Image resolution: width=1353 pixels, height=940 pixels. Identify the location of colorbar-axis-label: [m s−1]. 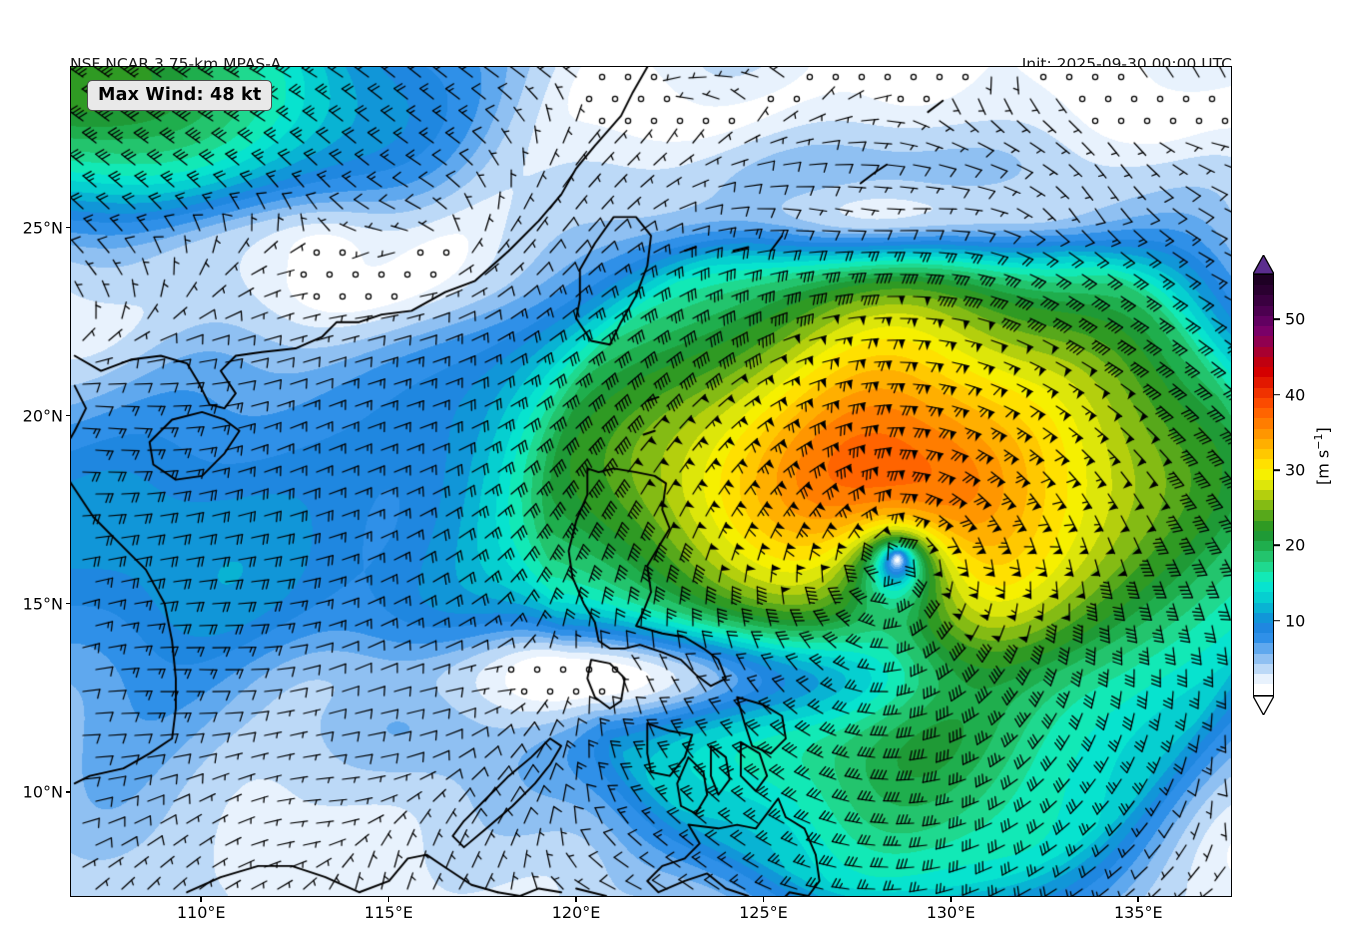
(1322, 456).